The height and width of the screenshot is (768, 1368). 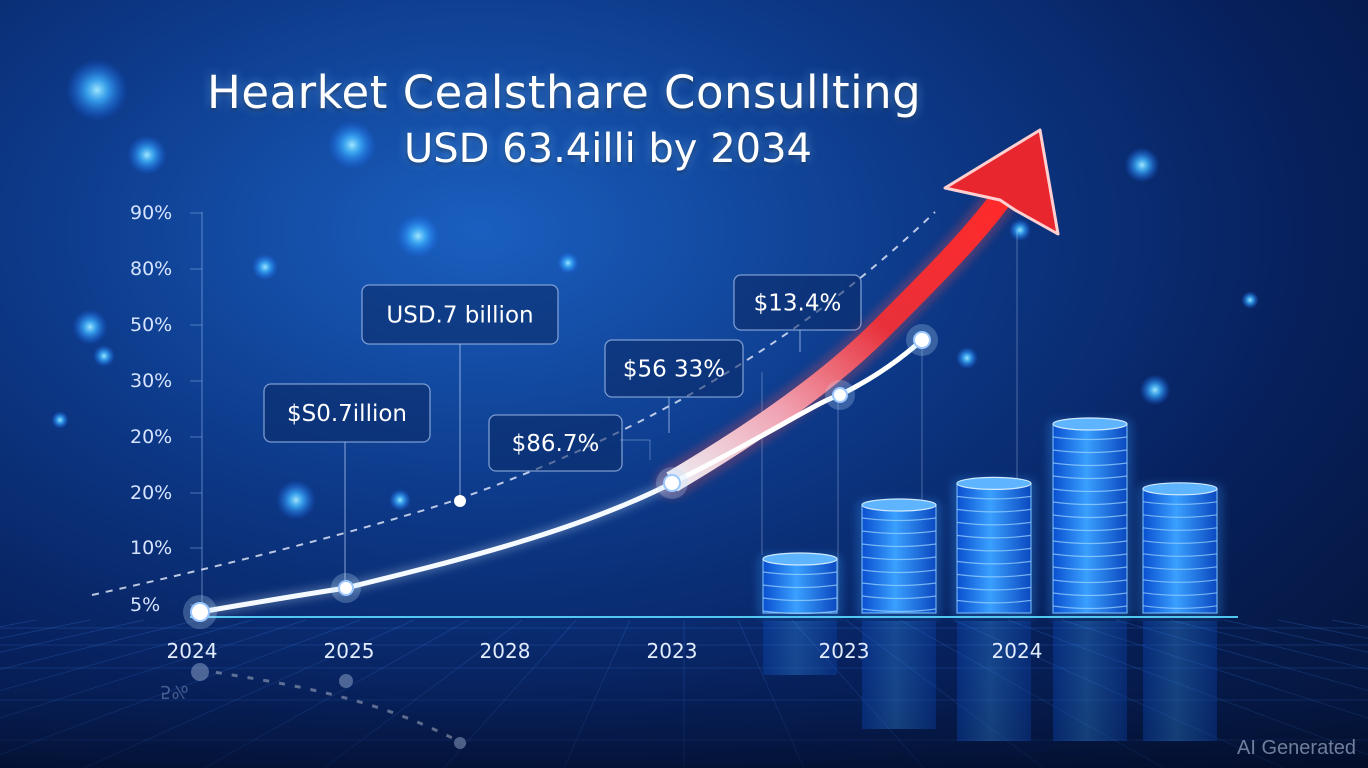 What do you see at coordinates (564, 92) in the screenshot?
I see `chart-title: Hearket Cealsthare Consullting` at bounding box center [564, 92].